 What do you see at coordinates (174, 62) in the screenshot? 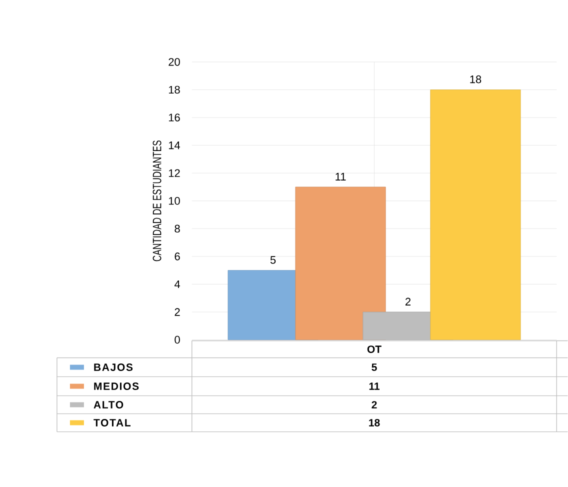
I see `y-tick-label: 20` at bounding box center [174, 62].